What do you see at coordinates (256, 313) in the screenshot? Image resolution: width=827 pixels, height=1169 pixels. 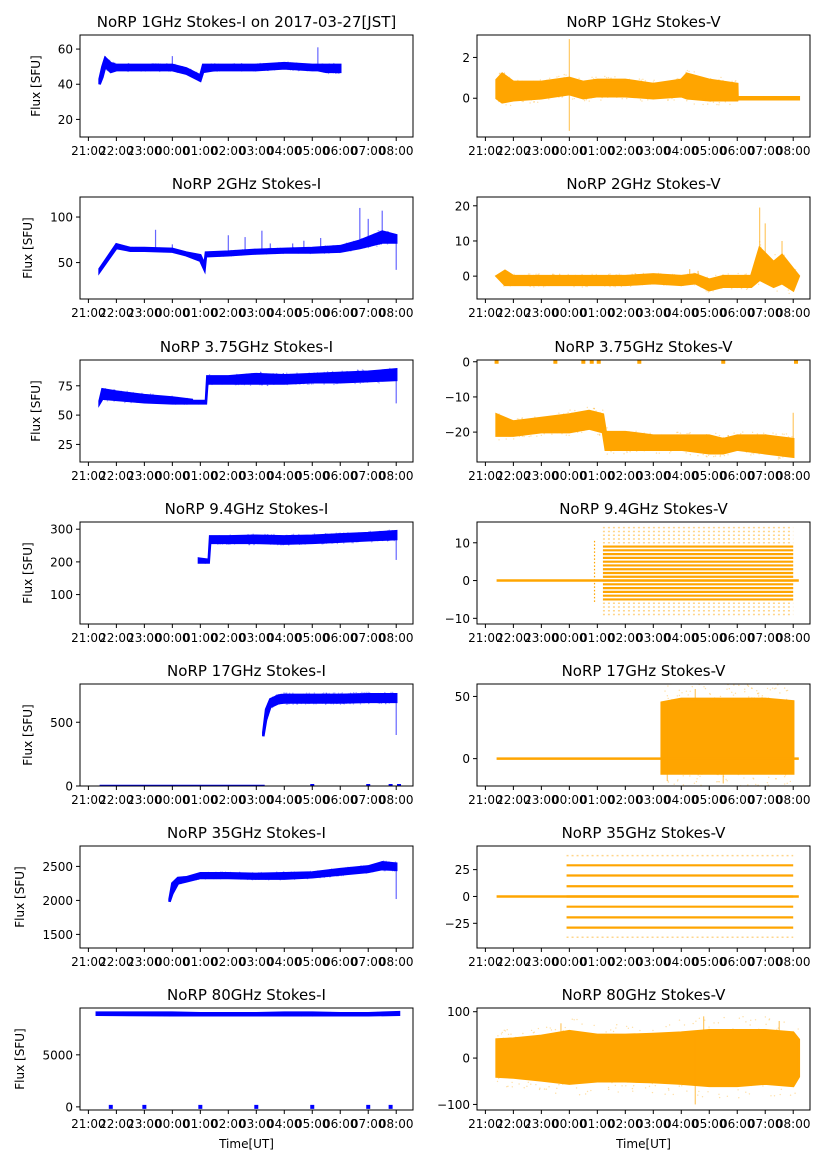 I see `x-tick-label: 03:00` at bounding box center [256, 313].